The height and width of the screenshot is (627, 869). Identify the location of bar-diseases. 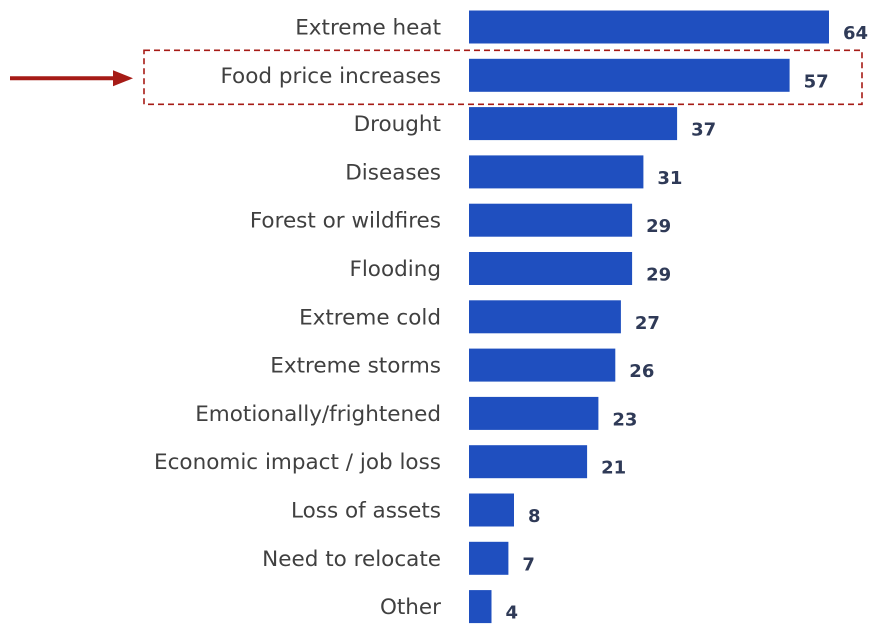
(556, 172).